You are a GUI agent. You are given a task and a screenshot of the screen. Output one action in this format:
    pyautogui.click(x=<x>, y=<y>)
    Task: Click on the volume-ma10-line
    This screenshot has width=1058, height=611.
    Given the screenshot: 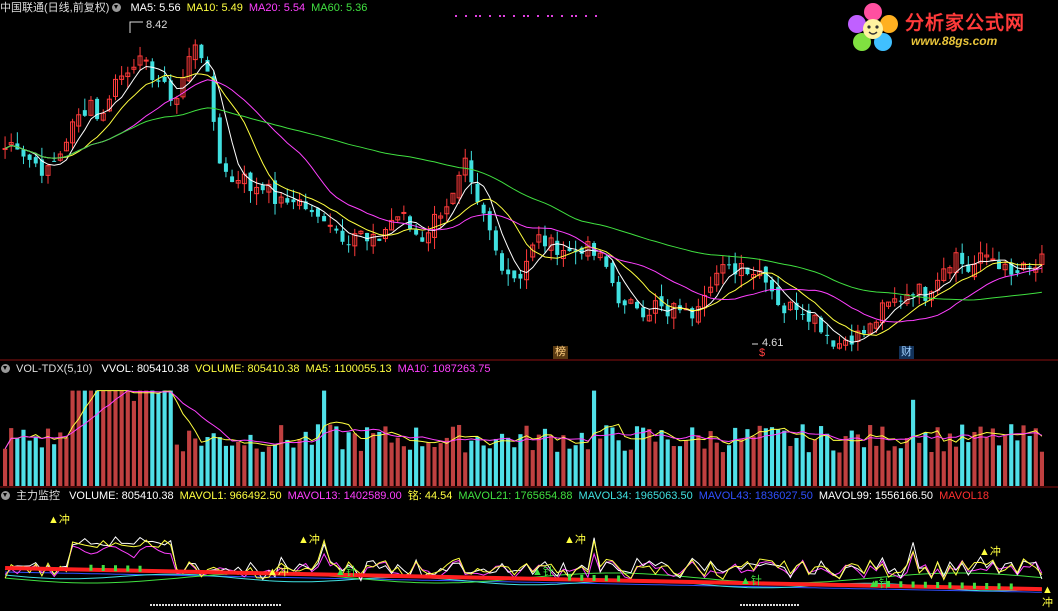 What is the action you would take?
    pyautogui.click(x=523, y=420)
    